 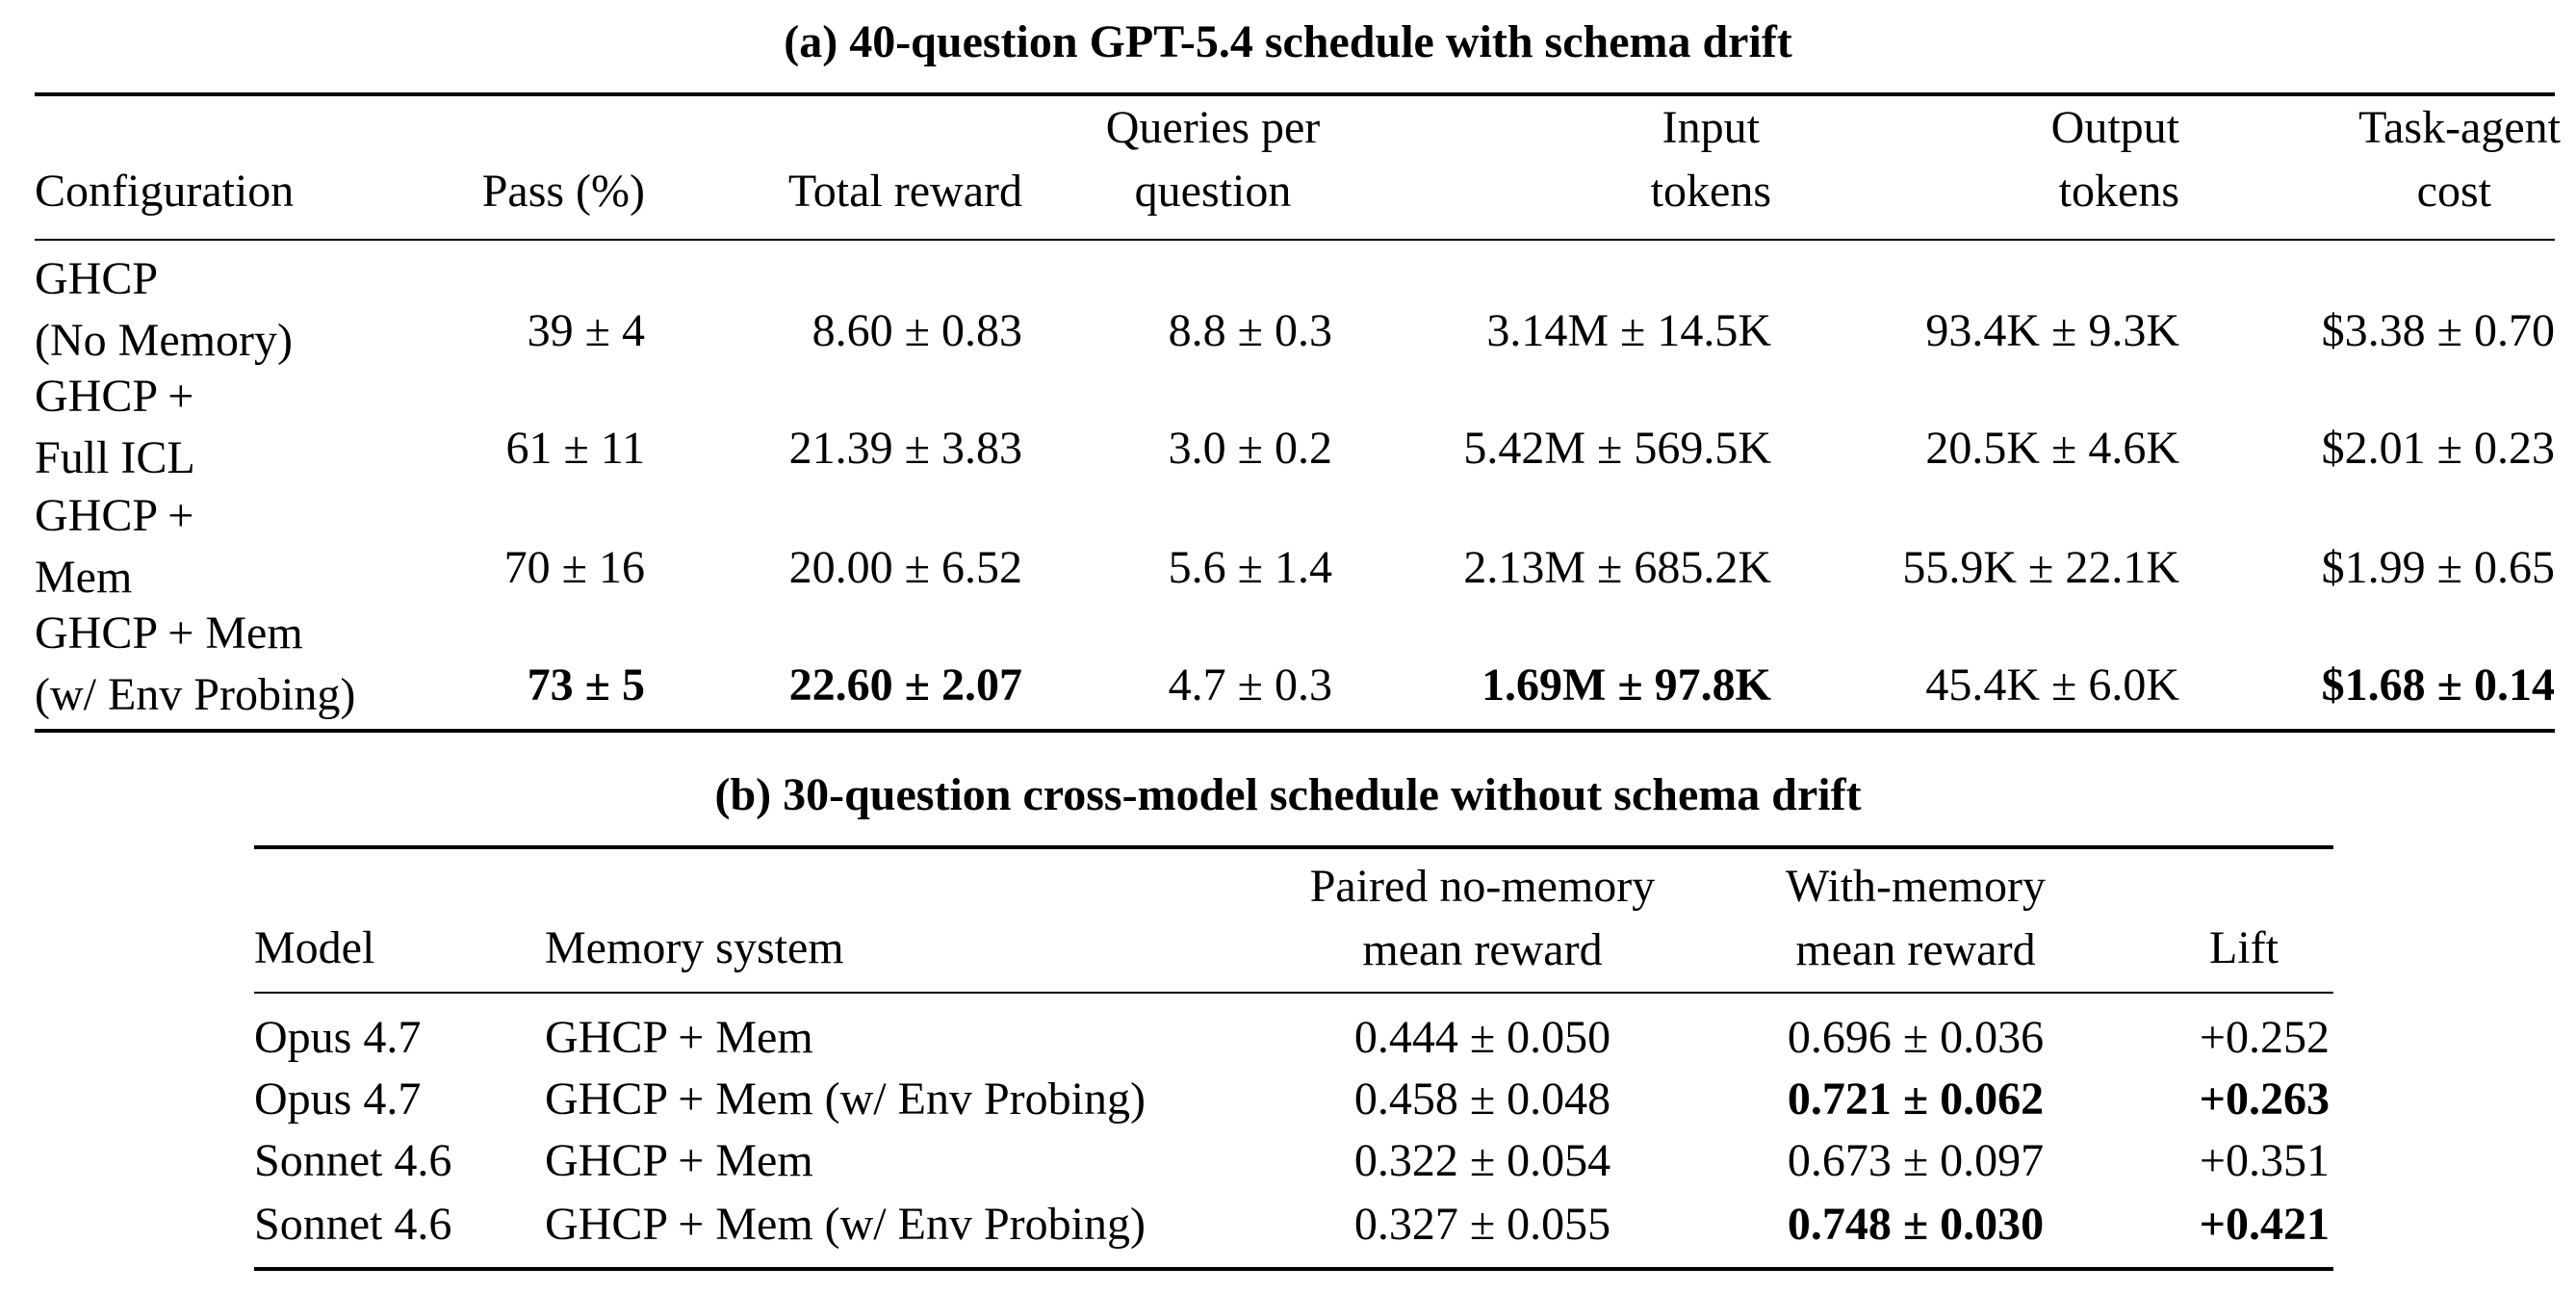 I want to click on row-configuration: GHCP + Full ICL, so click(x=115, y=427).